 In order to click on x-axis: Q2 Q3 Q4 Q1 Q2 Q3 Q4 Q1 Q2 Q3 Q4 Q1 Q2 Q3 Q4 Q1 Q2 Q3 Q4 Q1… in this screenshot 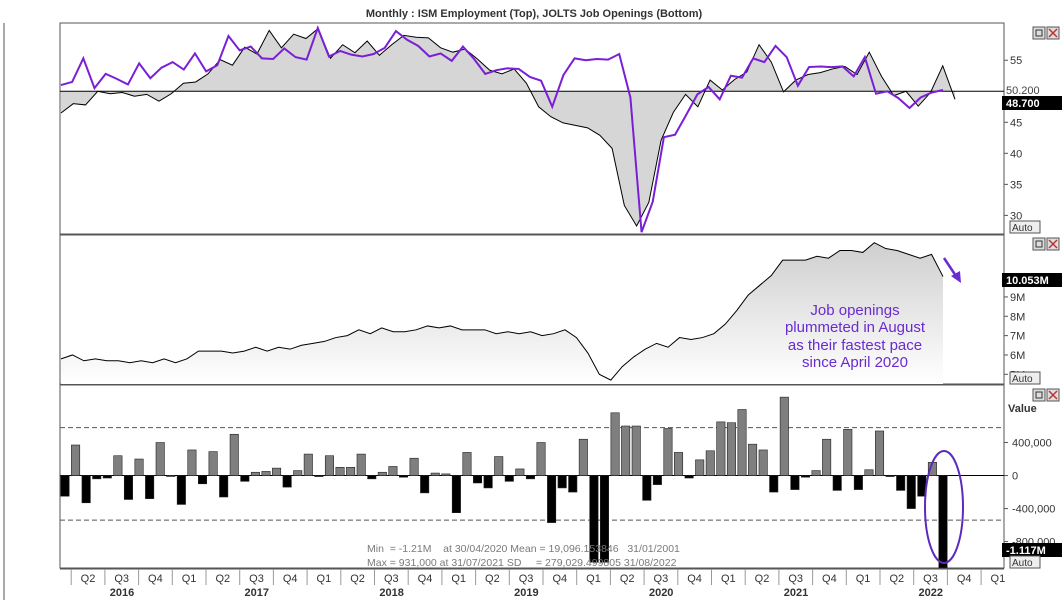, I will do `click(533, 583)`.